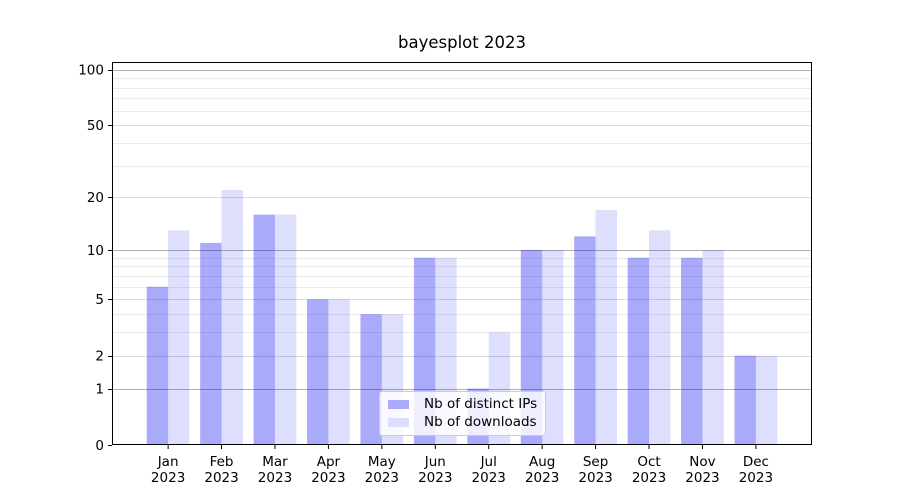 The image size is (900, 500). I want to click on bar-distinct-ips-jan, so click(157, 365).